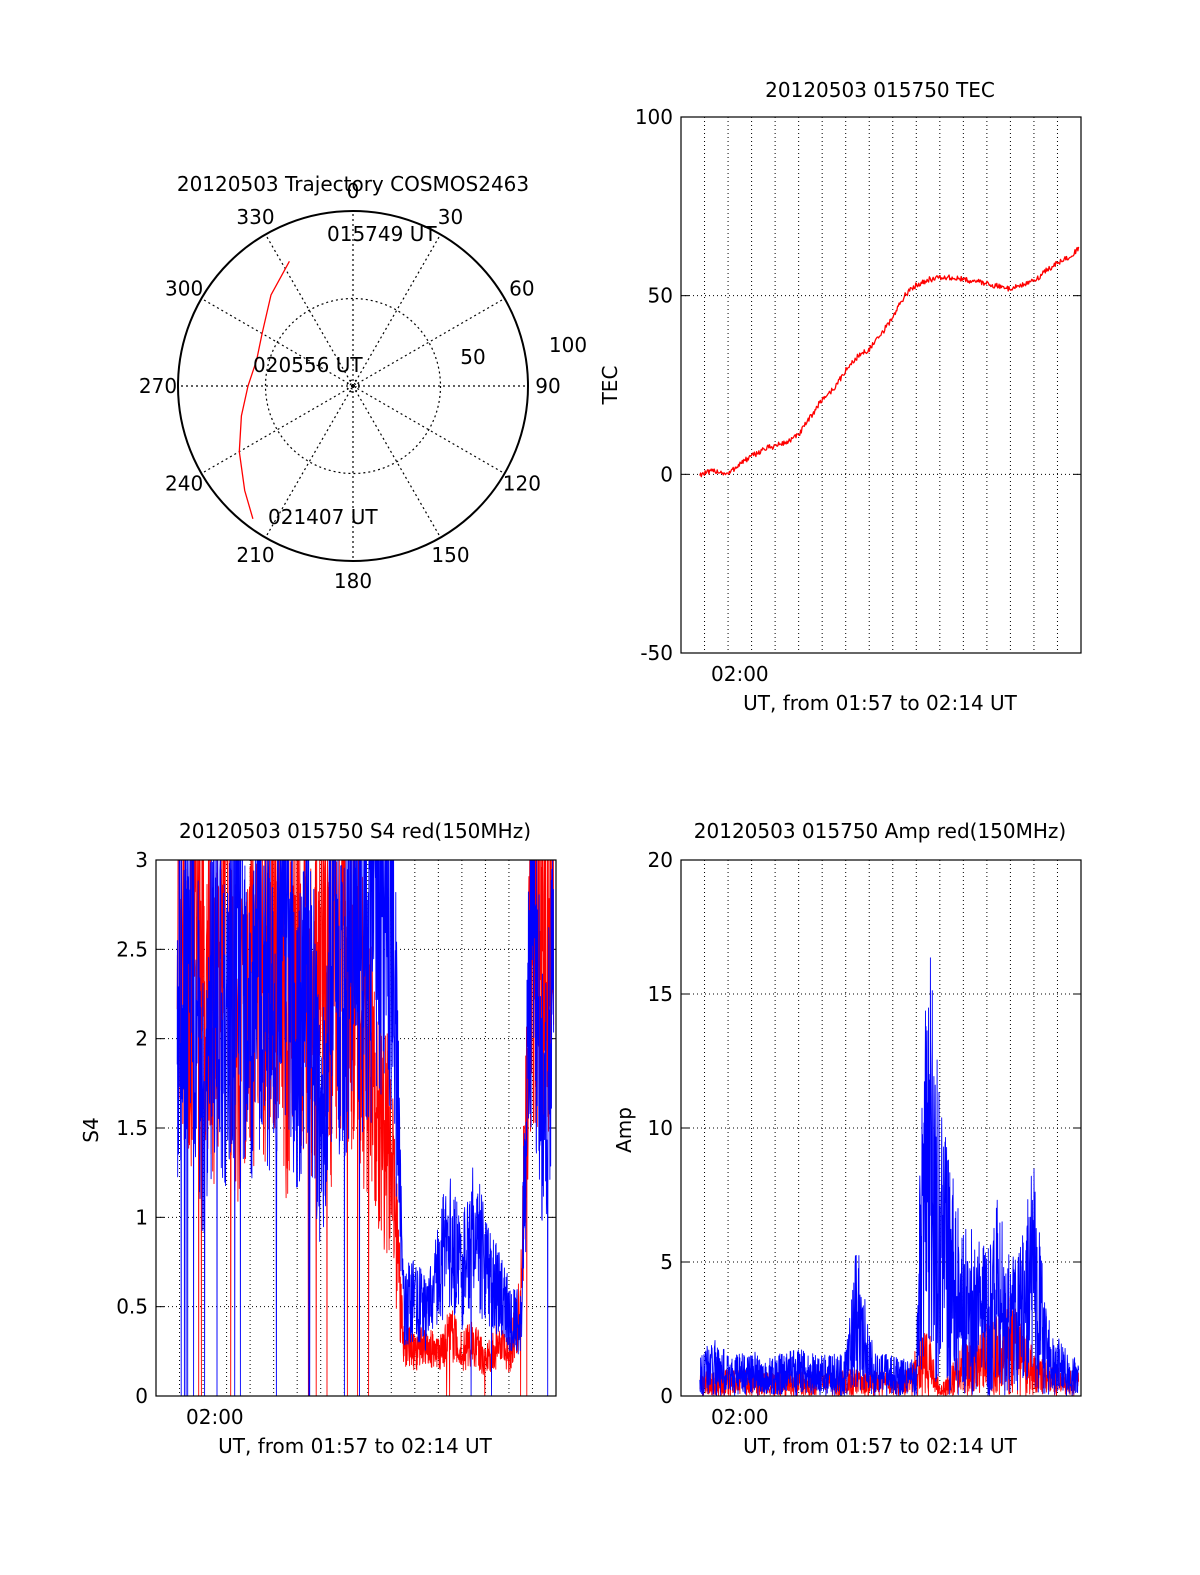 Image resolution: width=1200 pixels, height=1575 pixels. I want to click on azimuth-tick-label: 90, so click(547, 386).